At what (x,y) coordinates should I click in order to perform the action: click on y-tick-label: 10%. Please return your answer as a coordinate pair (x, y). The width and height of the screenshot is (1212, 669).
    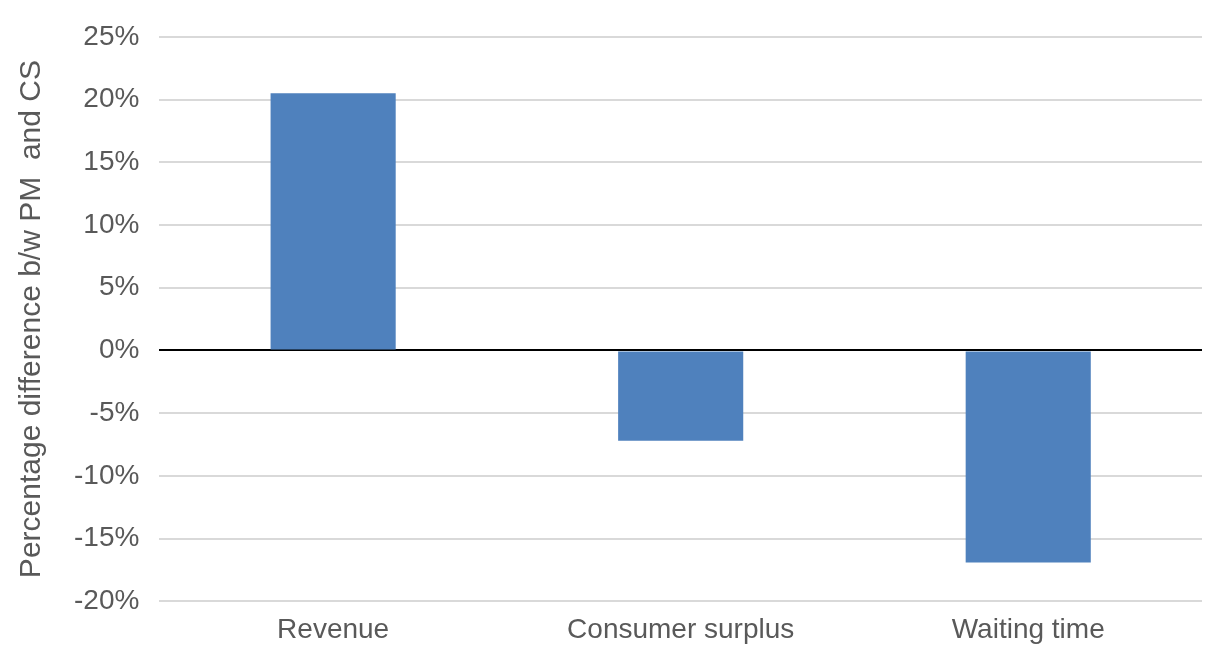
    Looking at the image, I should click on (111, 223).